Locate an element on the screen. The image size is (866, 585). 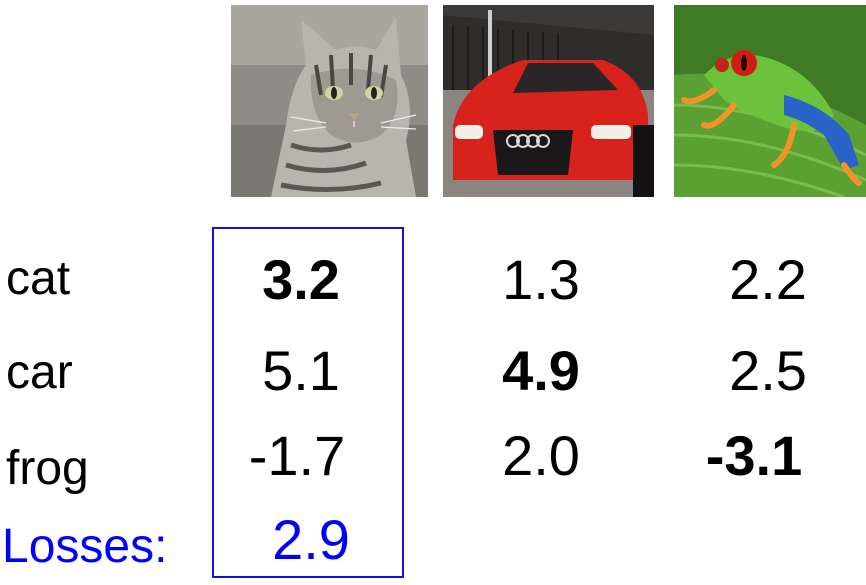
frog-photo-icon is located at coordinates (770, 101).